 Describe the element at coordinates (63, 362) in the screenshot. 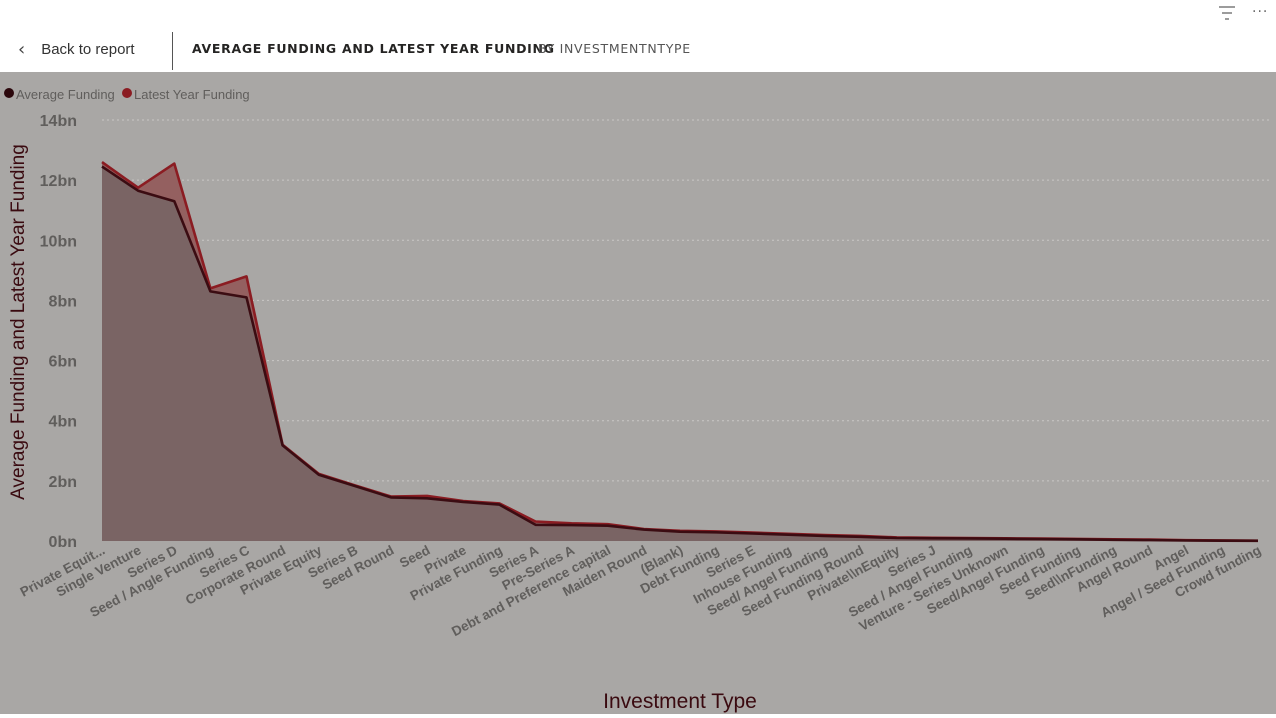

I see `y-tick-label: 6bn` at that location.